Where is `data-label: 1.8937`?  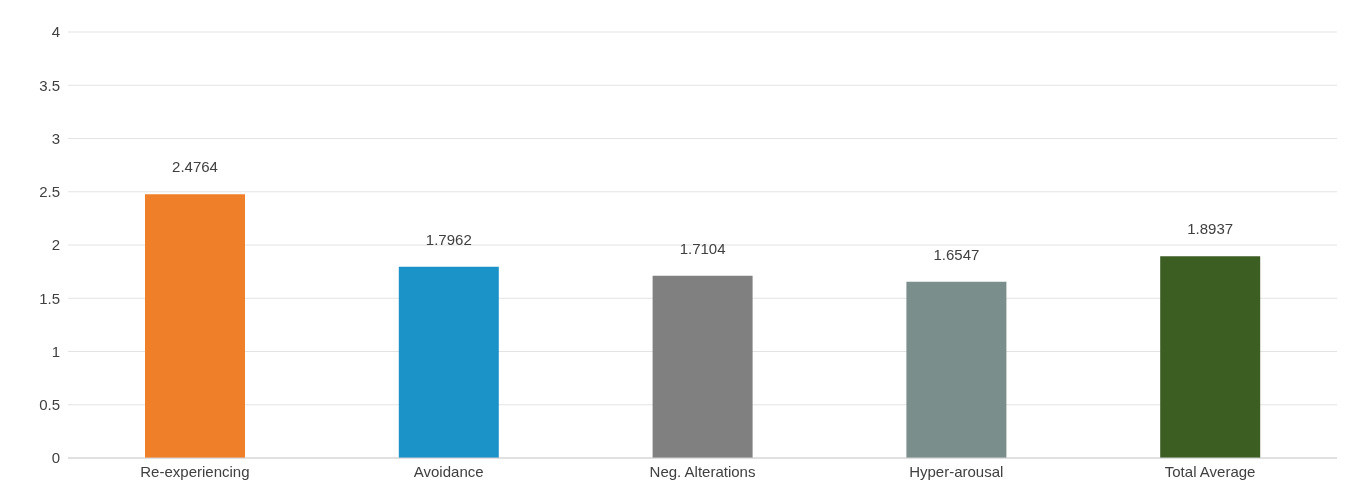 data-label: 1.8937 is located at coordinates (1210, 229).